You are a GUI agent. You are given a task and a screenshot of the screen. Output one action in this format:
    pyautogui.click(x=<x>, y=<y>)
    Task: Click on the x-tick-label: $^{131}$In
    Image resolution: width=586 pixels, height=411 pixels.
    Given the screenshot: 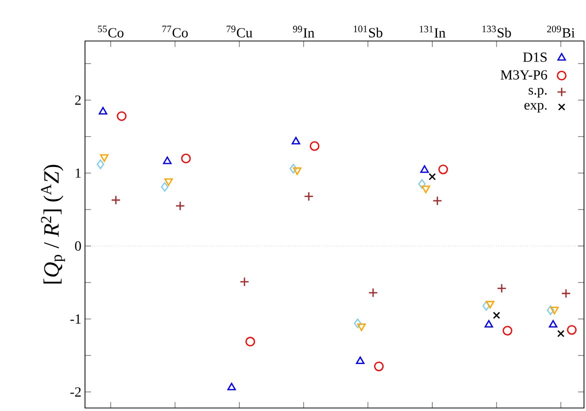 What is the action you would take?
    pyautogui.click(x=433, y=32)
    